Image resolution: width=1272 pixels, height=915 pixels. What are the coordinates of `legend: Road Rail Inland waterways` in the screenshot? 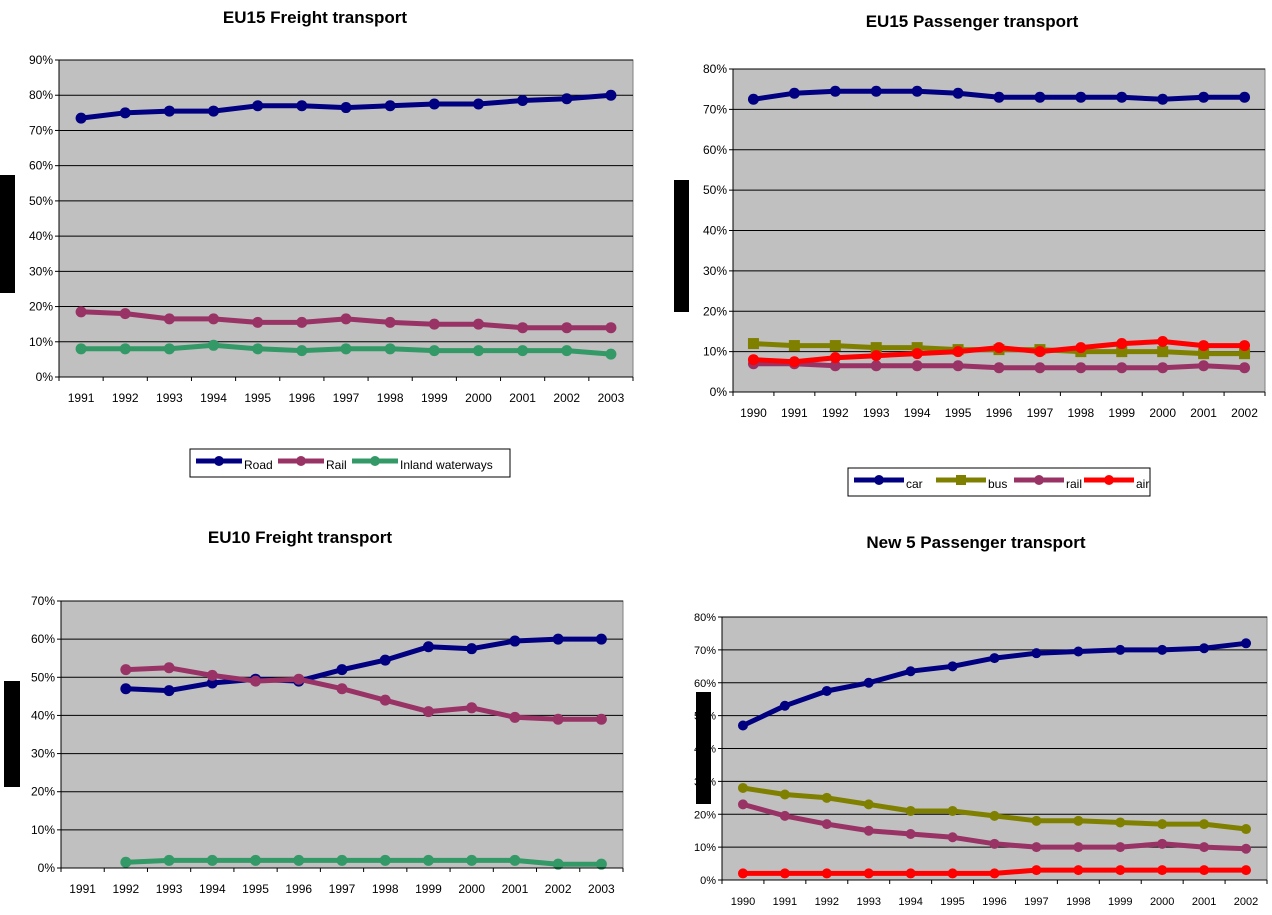 It's located at (350, 463).